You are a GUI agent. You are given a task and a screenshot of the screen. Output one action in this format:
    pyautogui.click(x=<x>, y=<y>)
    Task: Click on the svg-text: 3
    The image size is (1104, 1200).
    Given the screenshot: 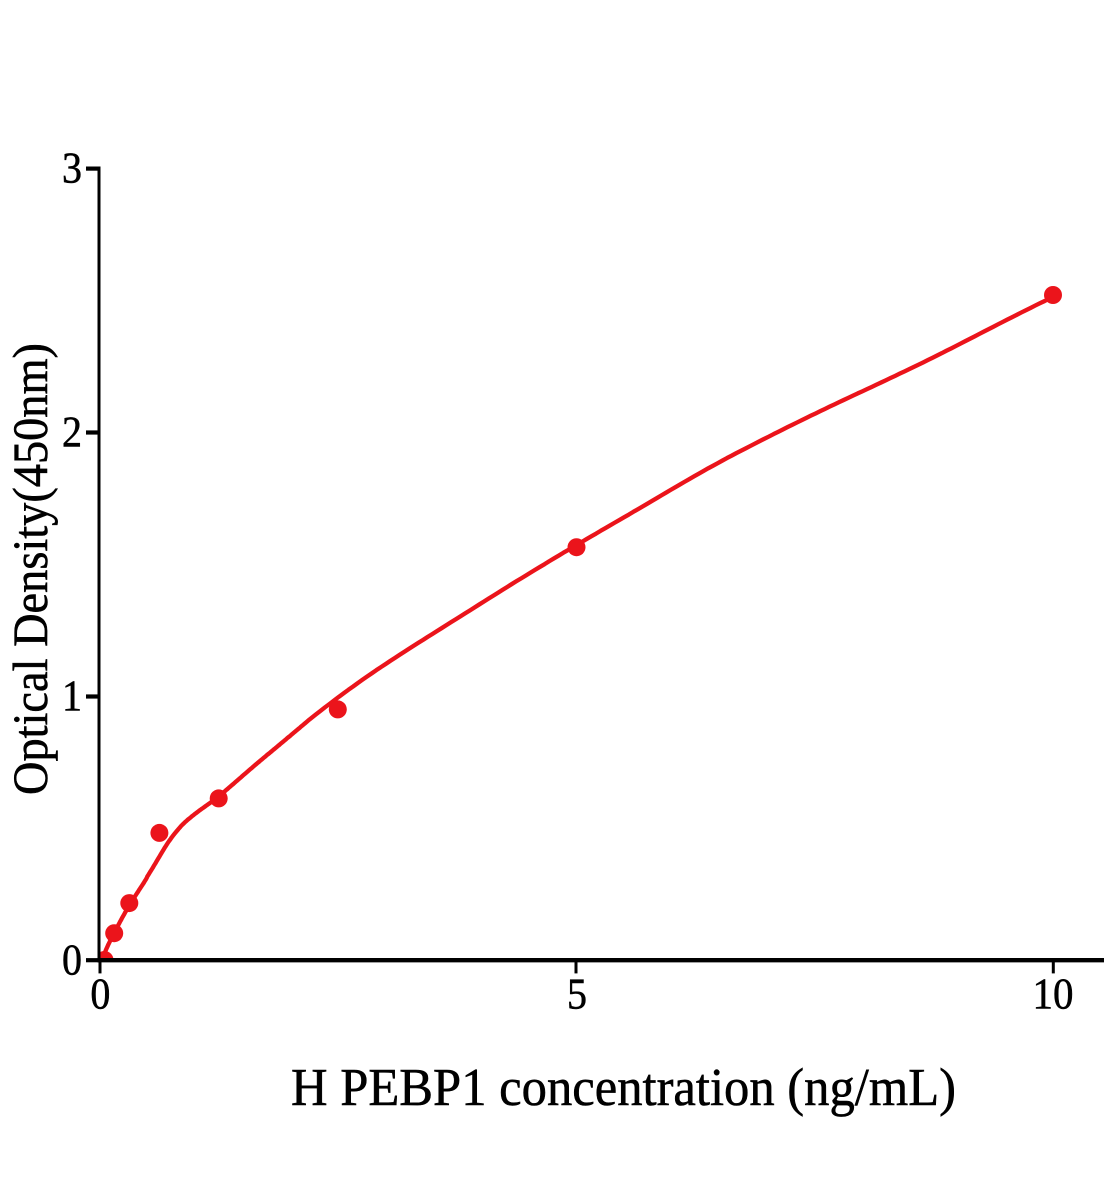 What is the action you would take?
    pyautogui.click(x=72, y=168)
    